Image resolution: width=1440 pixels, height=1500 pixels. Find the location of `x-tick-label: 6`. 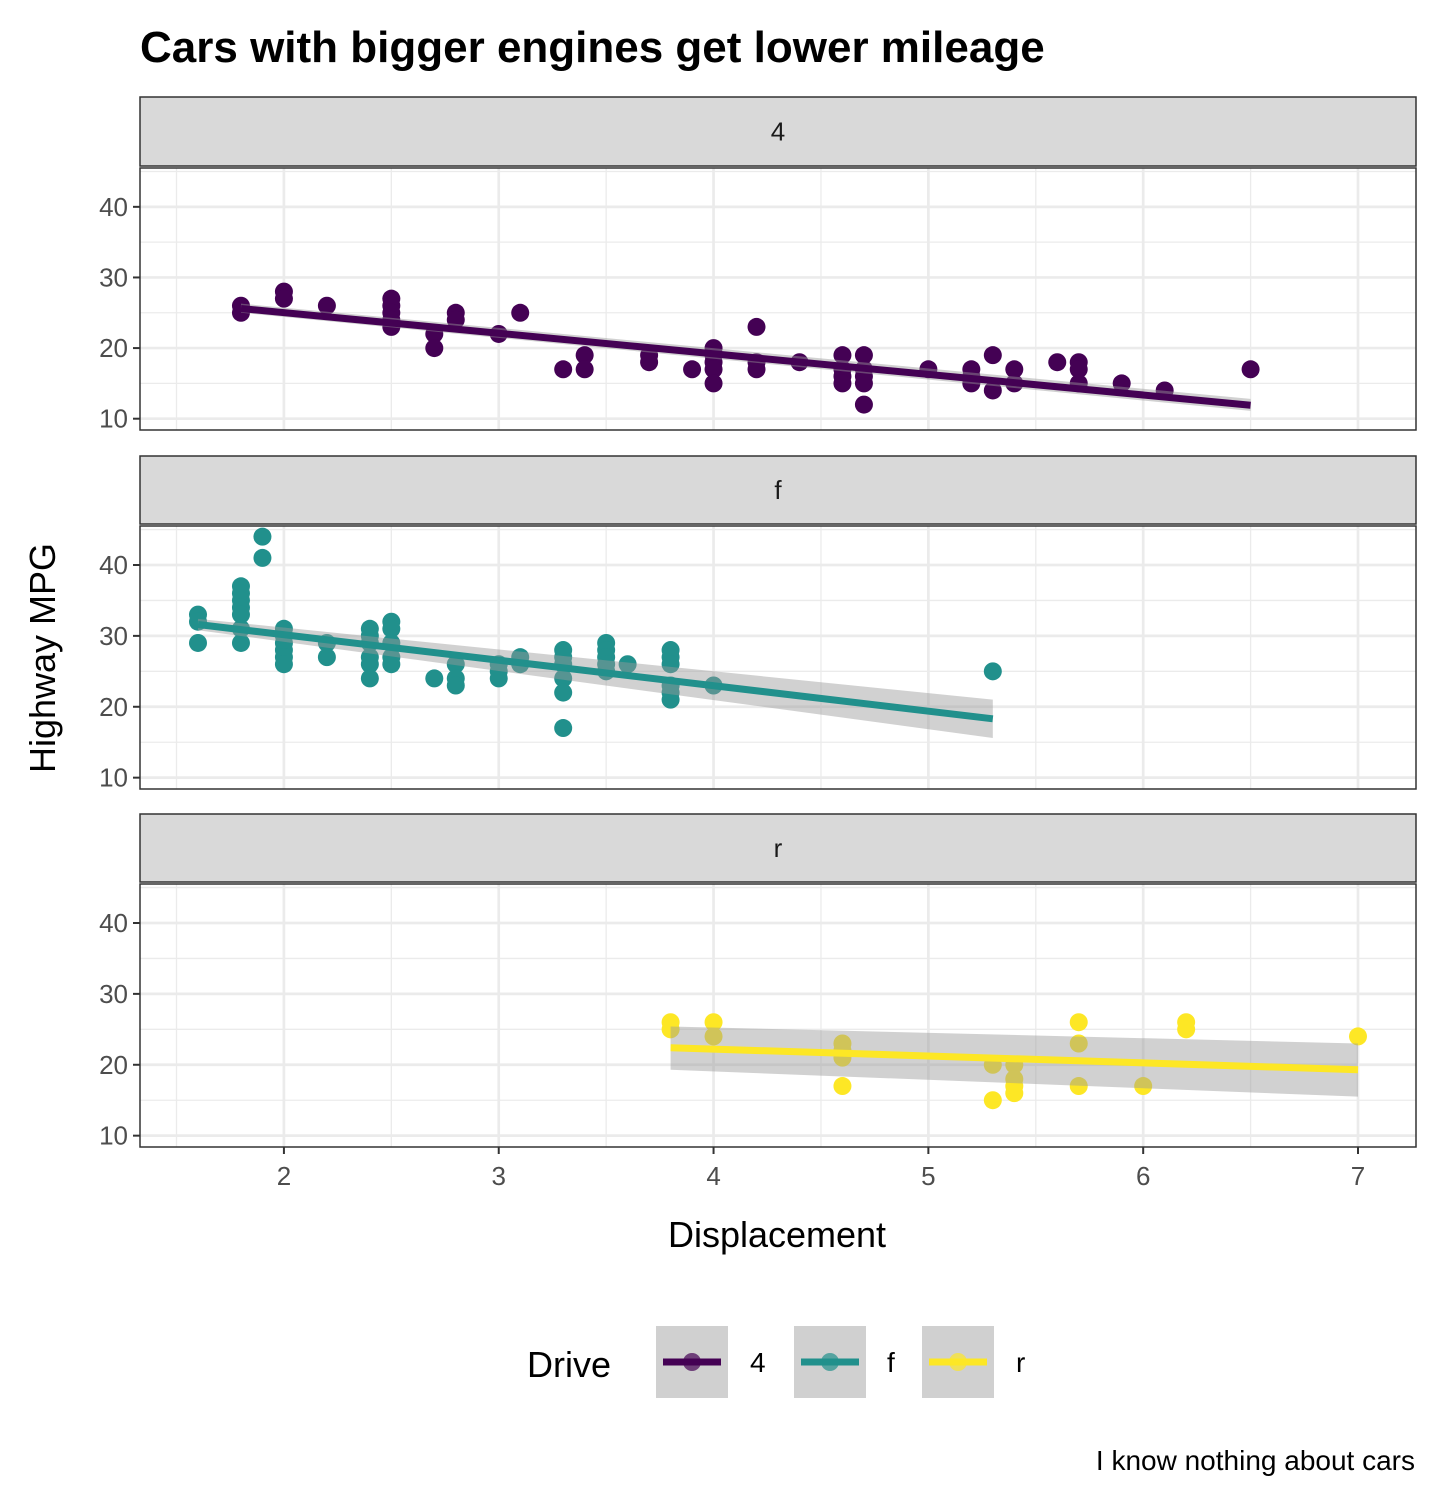

x-tick-label: 6 is located at coordinates (1143, 1176).